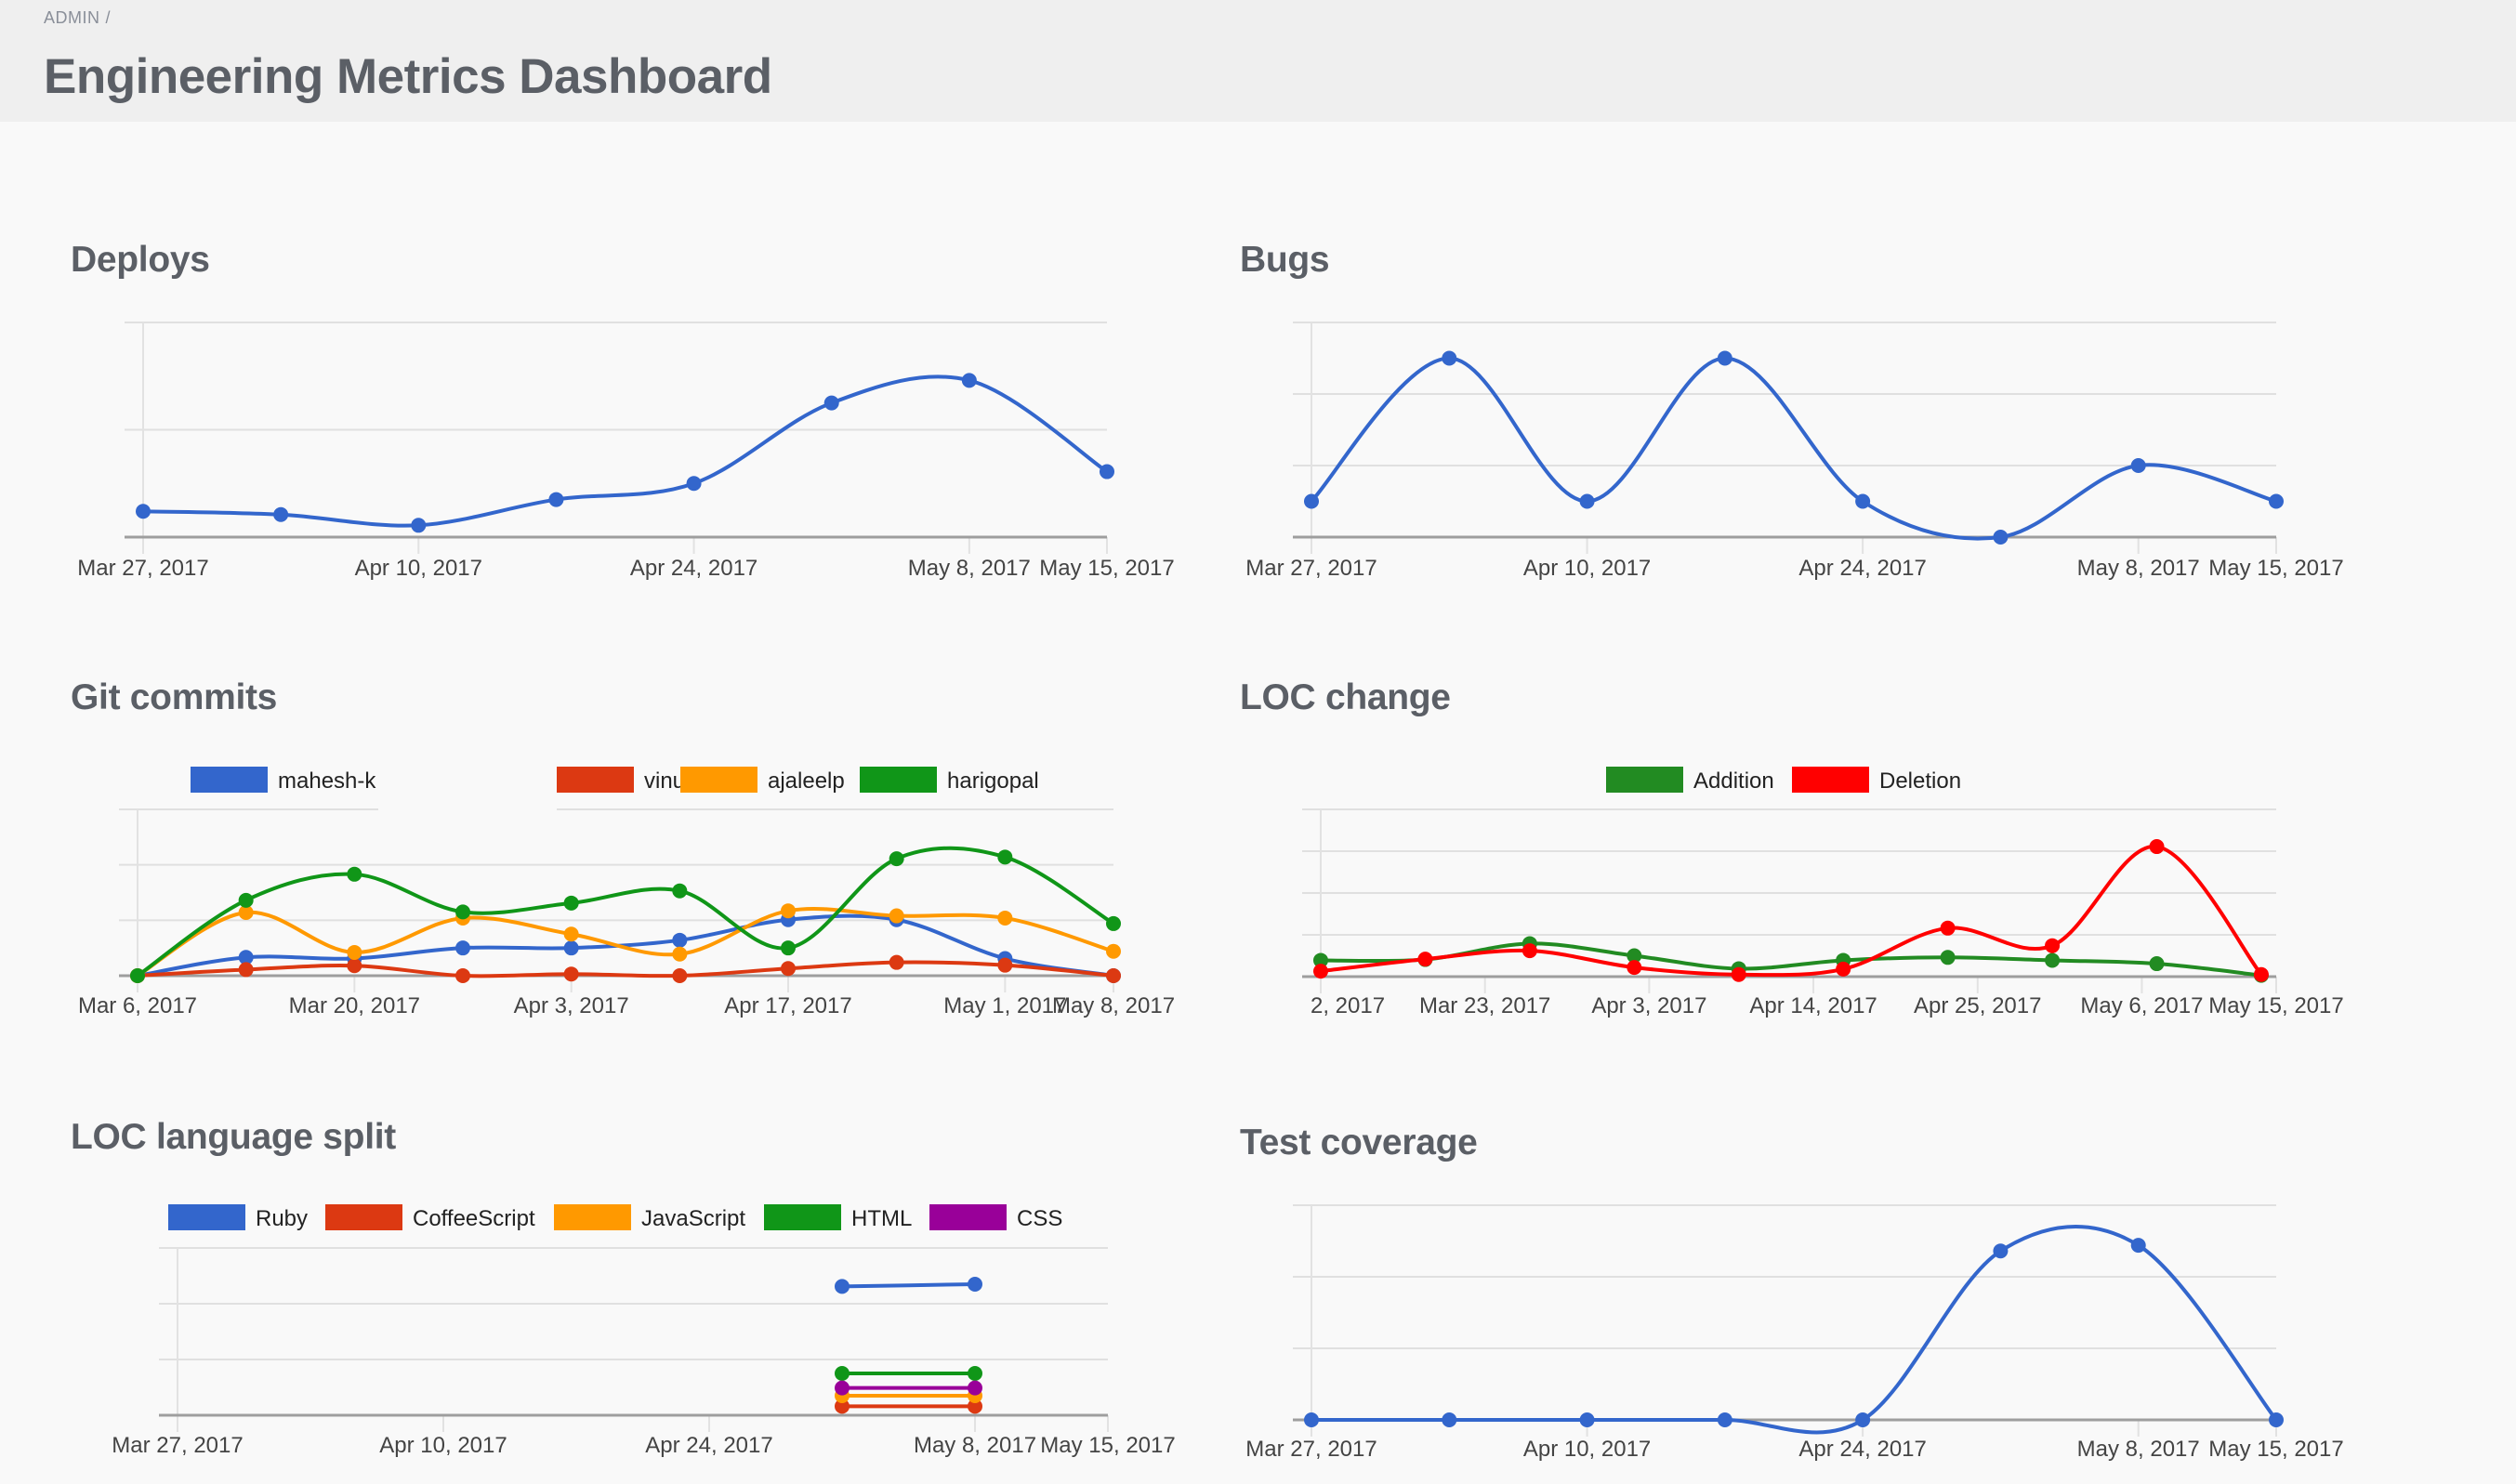 Image resolution: width=2516 pixels, height=1484 pixels. Describe the element at coordinates (1039, 1218) in the screenshot. I see `legend-label: CSS` at that location.